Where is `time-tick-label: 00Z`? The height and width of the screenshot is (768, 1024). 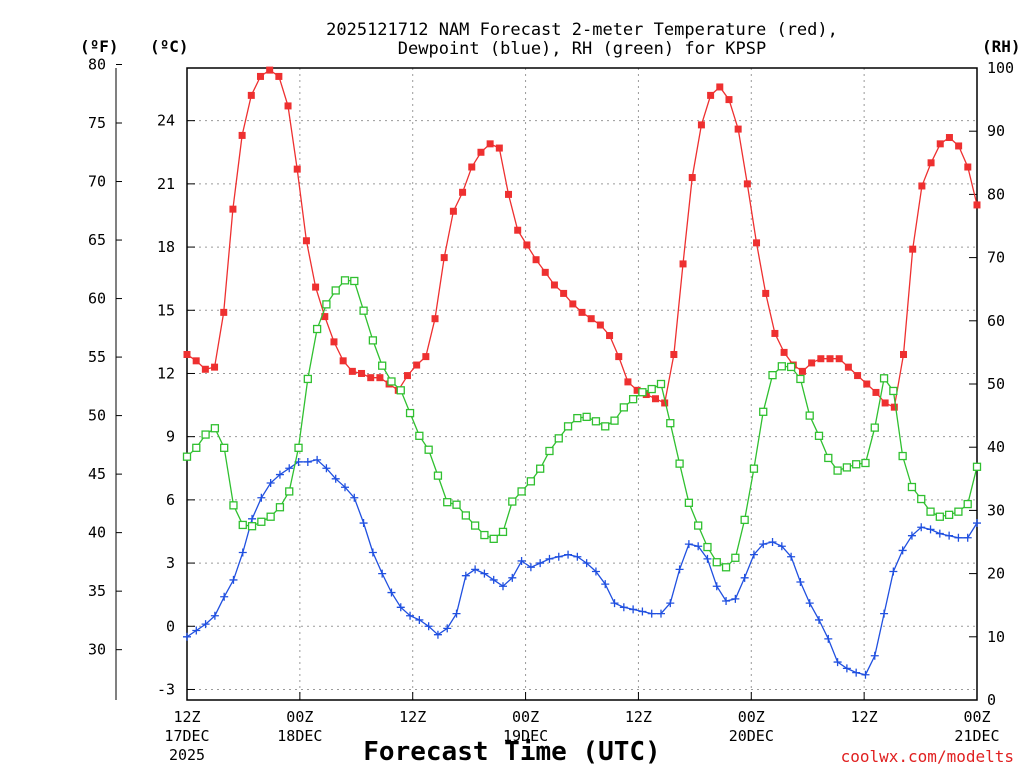 time-tick-label: 00Z is located at coordinates (299, 717).